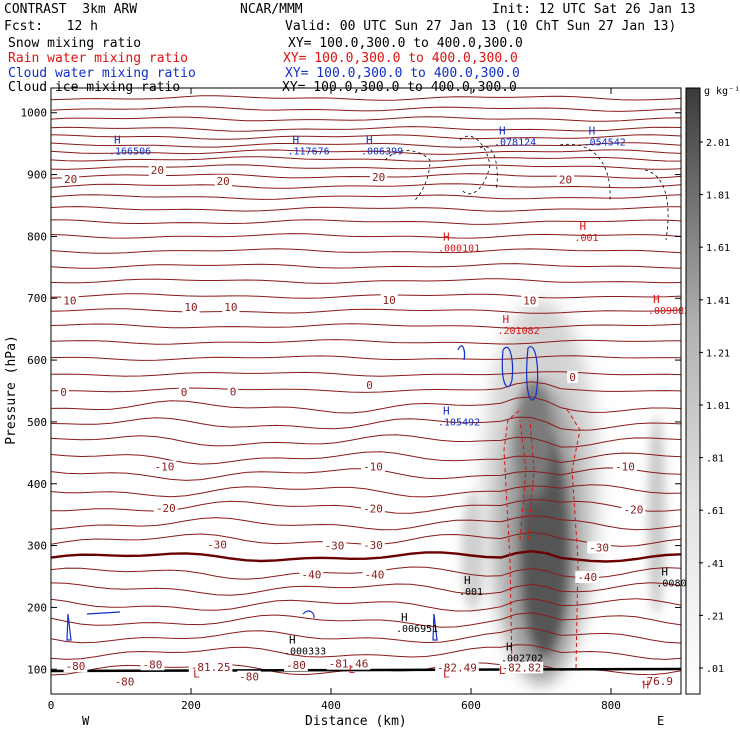 The image size is (740, 740). What do you see at coordinates (718, 196) in the screenshot?
I see `colorbar-label: 1.81` at bounding box center [718, 196].